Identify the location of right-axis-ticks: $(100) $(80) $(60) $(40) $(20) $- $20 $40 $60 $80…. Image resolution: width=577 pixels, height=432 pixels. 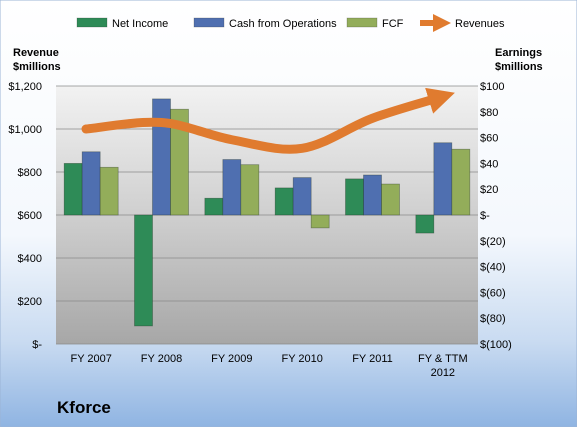
(496, 216).